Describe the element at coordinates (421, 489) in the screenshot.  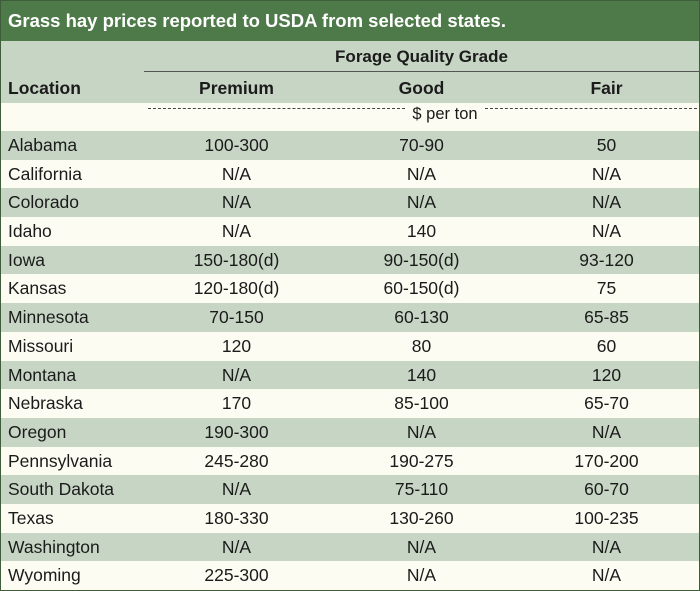
I see `good-cell: 75-110` at that location.